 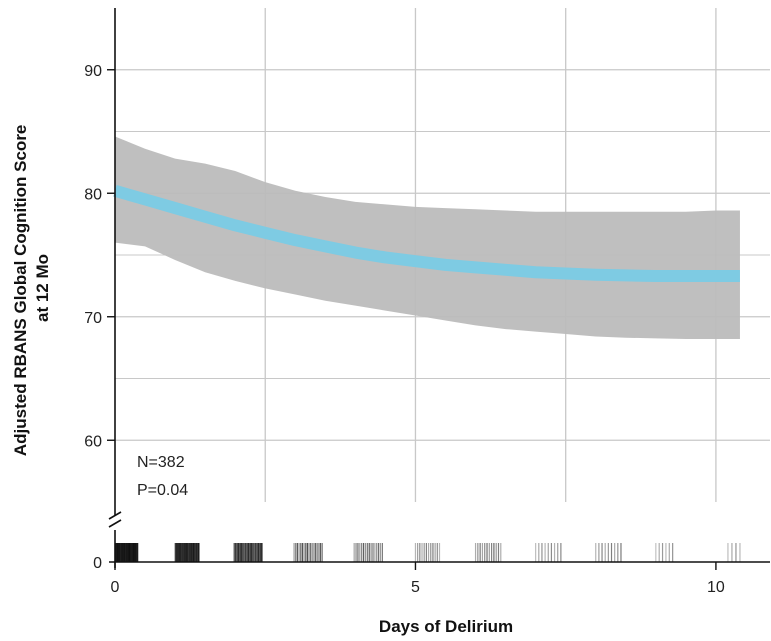 I want to click on x-tick-label: 0, so click(x=115, y=587).